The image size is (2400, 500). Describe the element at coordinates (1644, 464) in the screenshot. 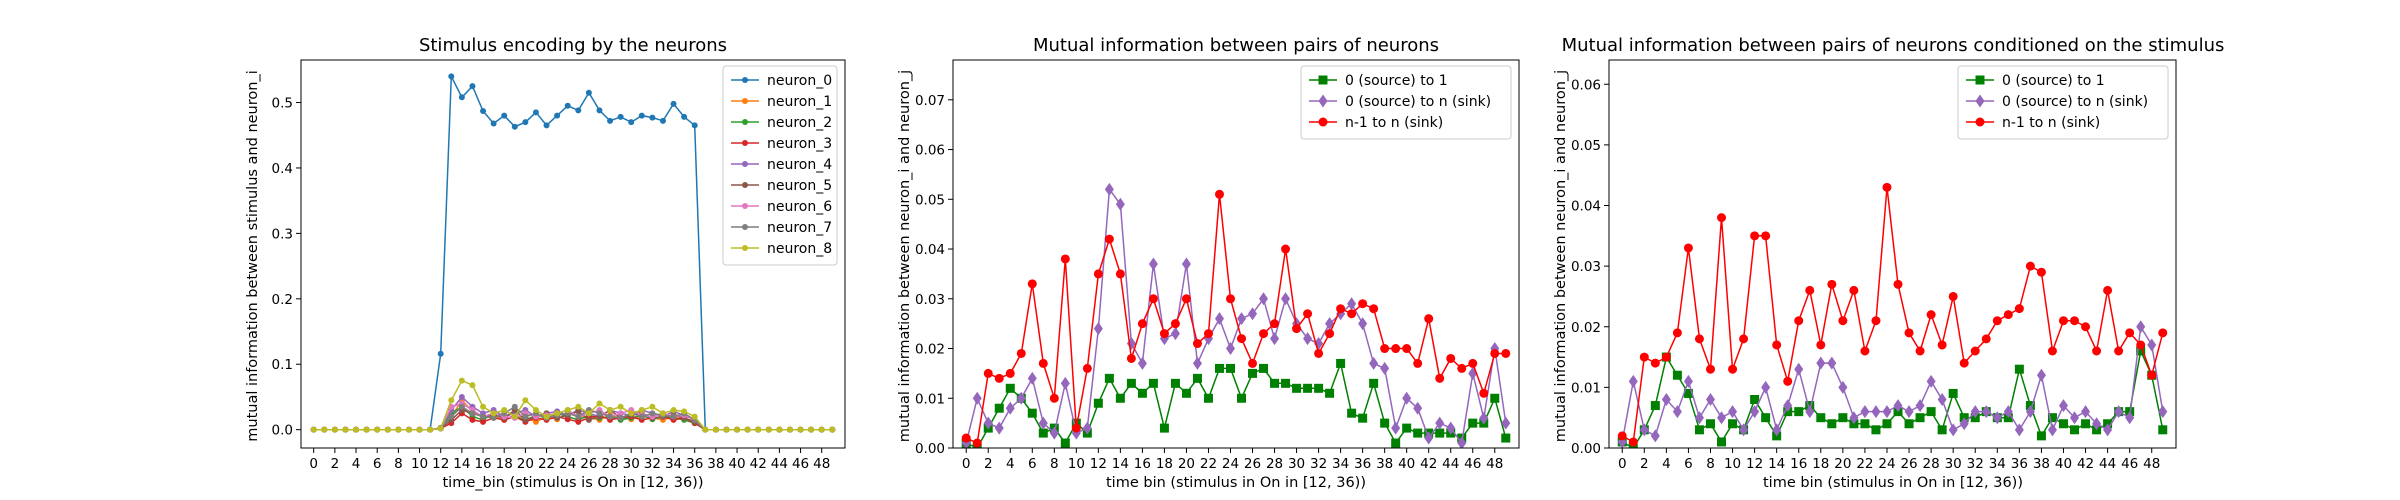

I see `x-tick-label: 2` at that location.